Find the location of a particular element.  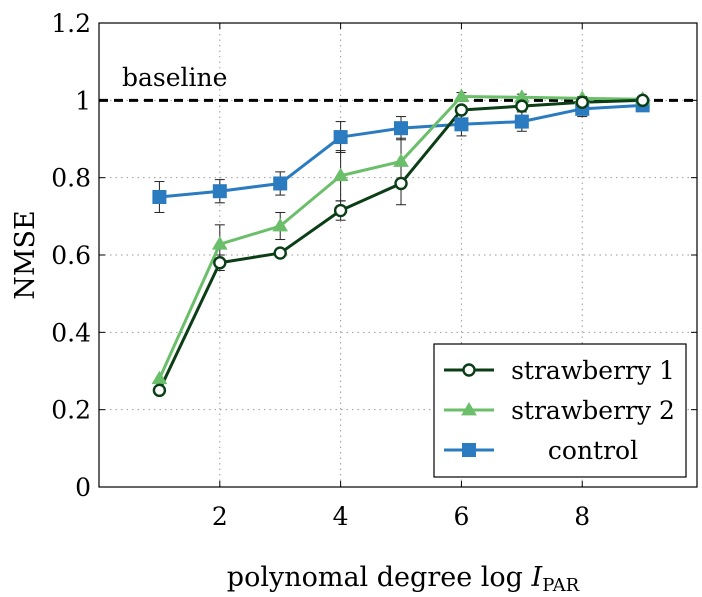

y-tick-label: 1.2 is located at coordinates (71, 23).